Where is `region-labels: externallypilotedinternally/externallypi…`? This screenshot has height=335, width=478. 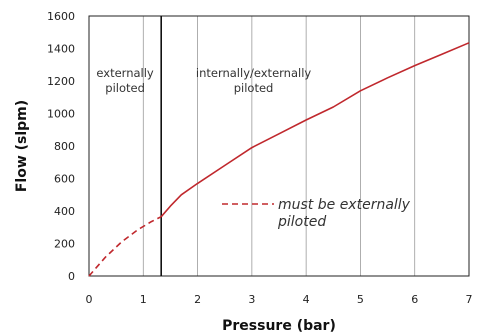 region-labels: externallypilotedinternally/externallypi… is located at coordinates (203, 80).